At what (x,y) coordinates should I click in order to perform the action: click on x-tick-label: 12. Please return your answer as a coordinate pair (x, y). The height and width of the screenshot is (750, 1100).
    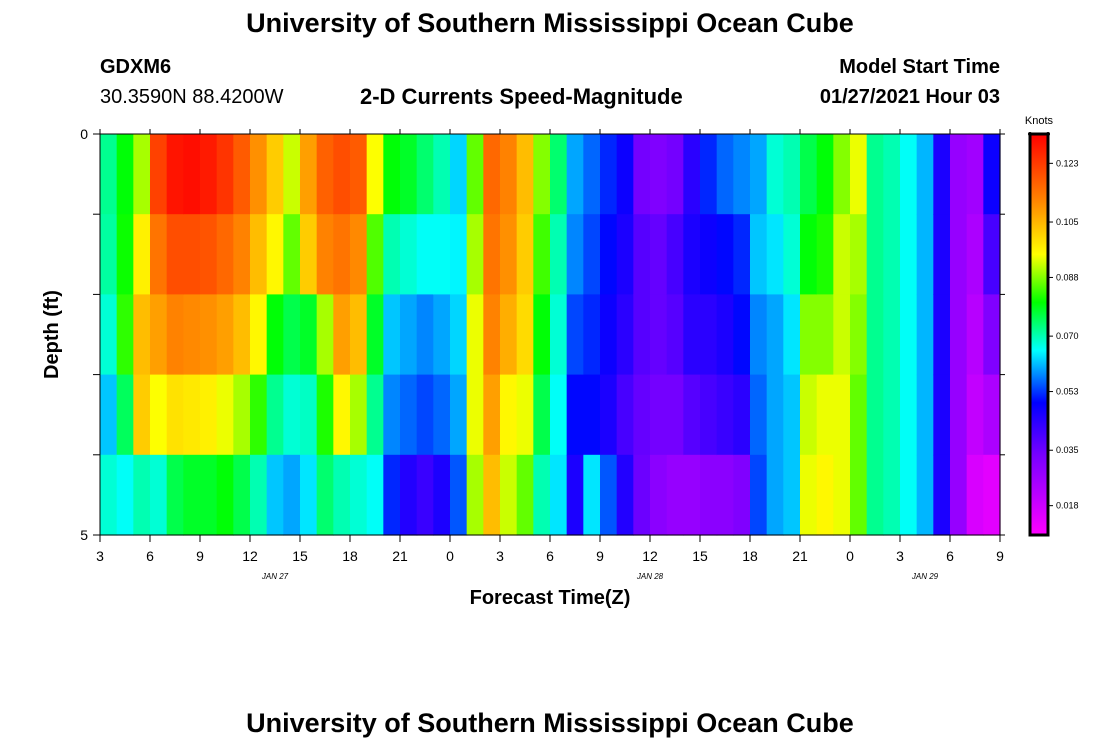
    Looking at the image, I should click on (650, 556).